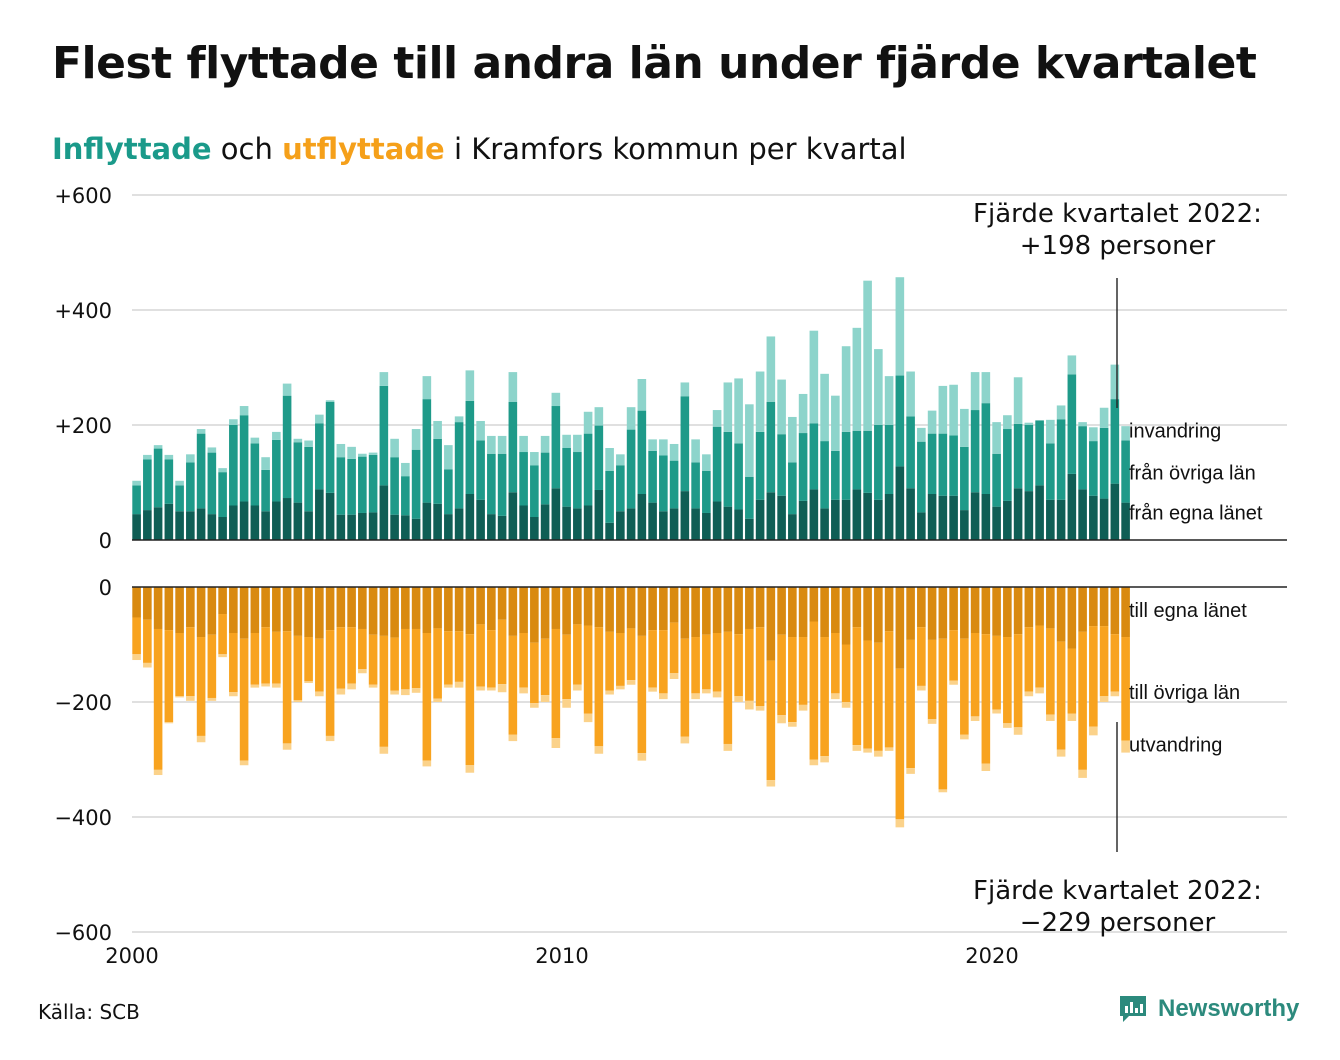 The width and height of the screenshot is (1340, 1060). What do you see at coordinates (1188, 611) in the screenshot?
I see `legend-label-bottom: till egna länet` at bounding box center [1188, 611].